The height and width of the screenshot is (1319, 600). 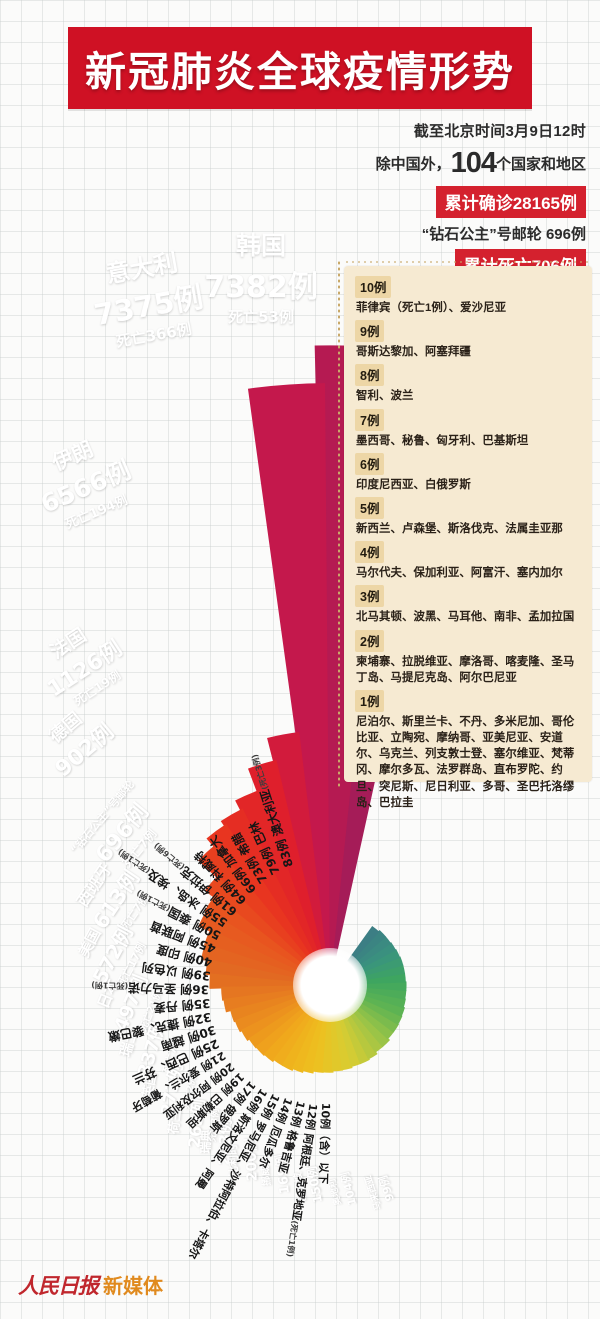 I want to click on title-banner: 新冠肺炎全球疫情形势, so click(x=300, y=68).